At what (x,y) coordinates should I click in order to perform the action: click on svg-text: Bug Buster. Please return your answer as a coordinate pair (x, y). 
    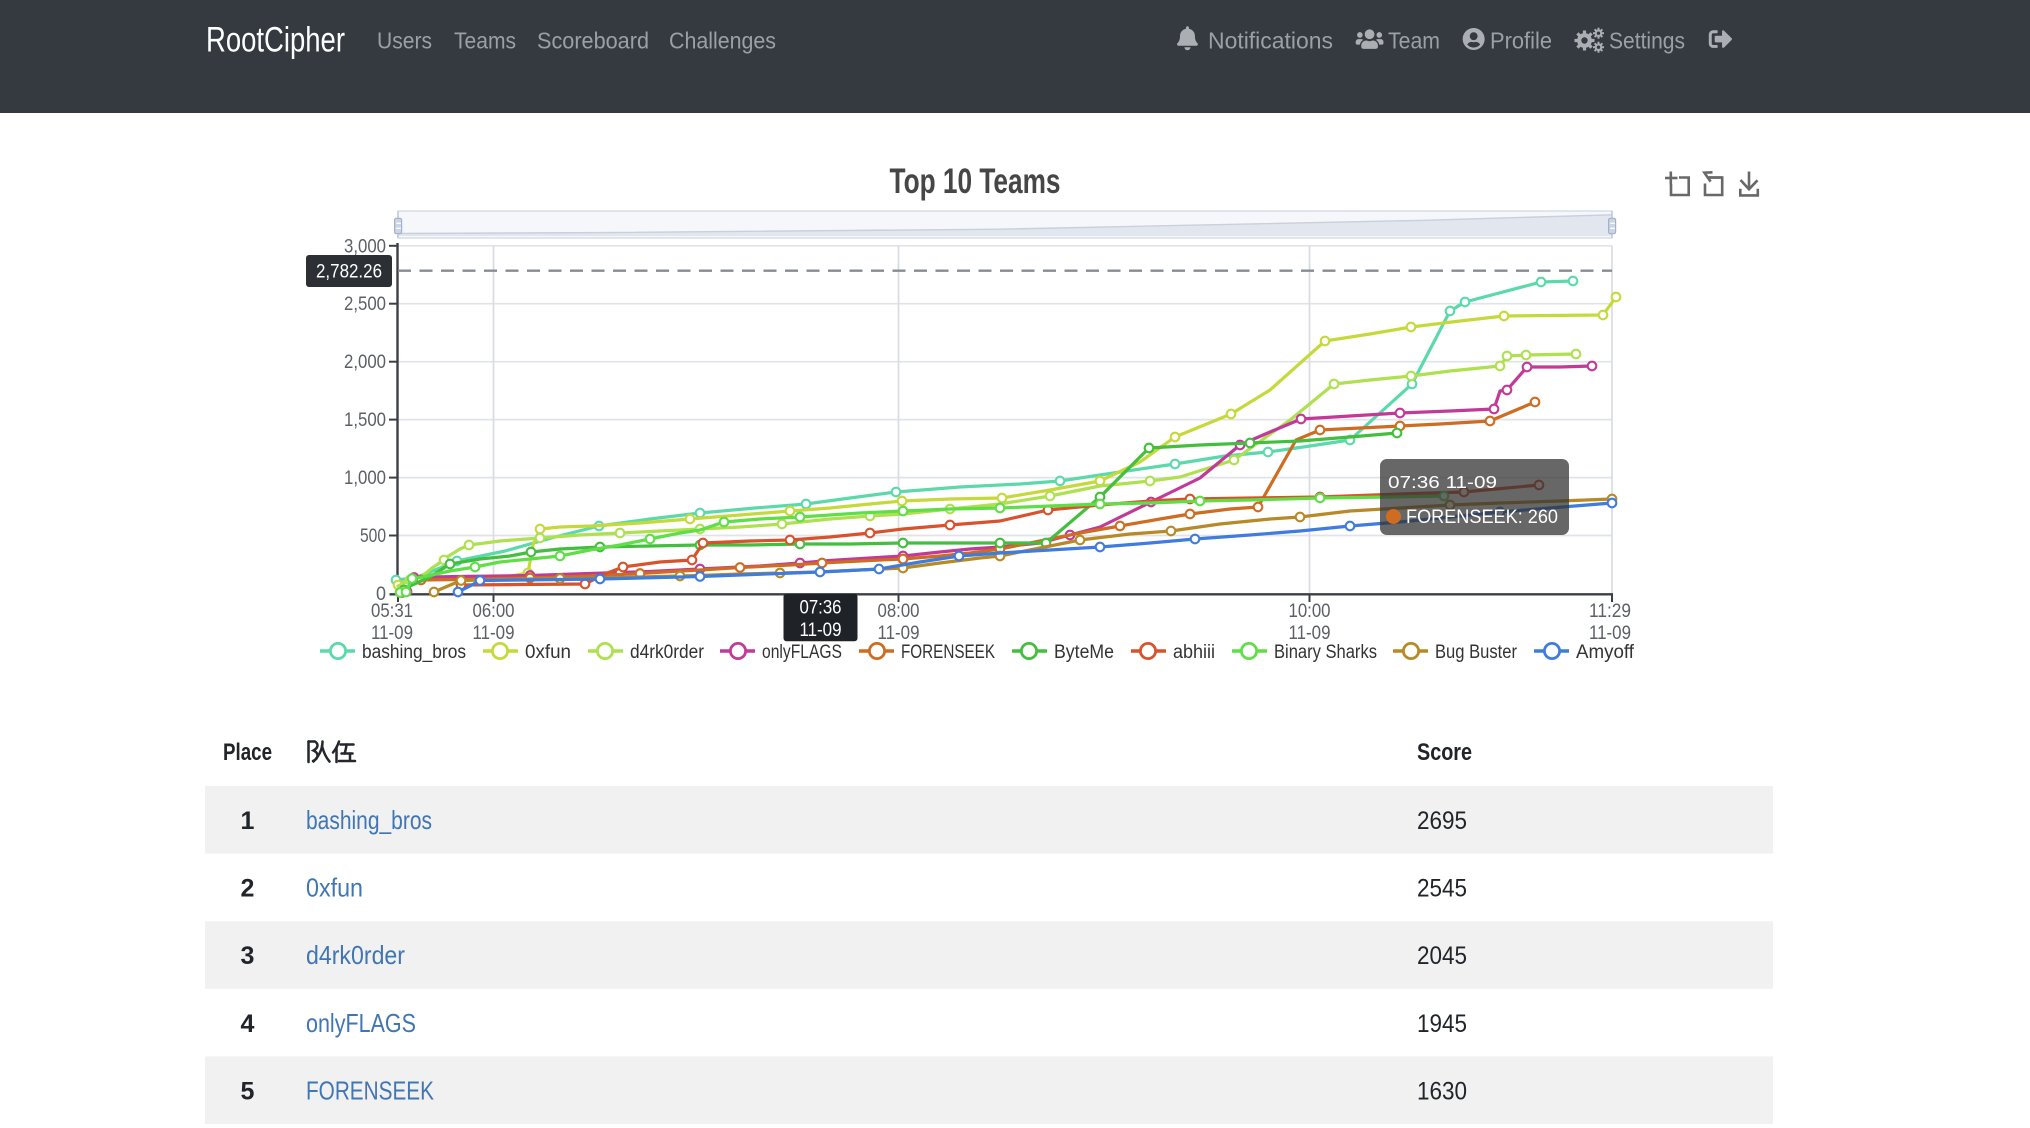
    Looking at the image, I should click on (1476, 652).